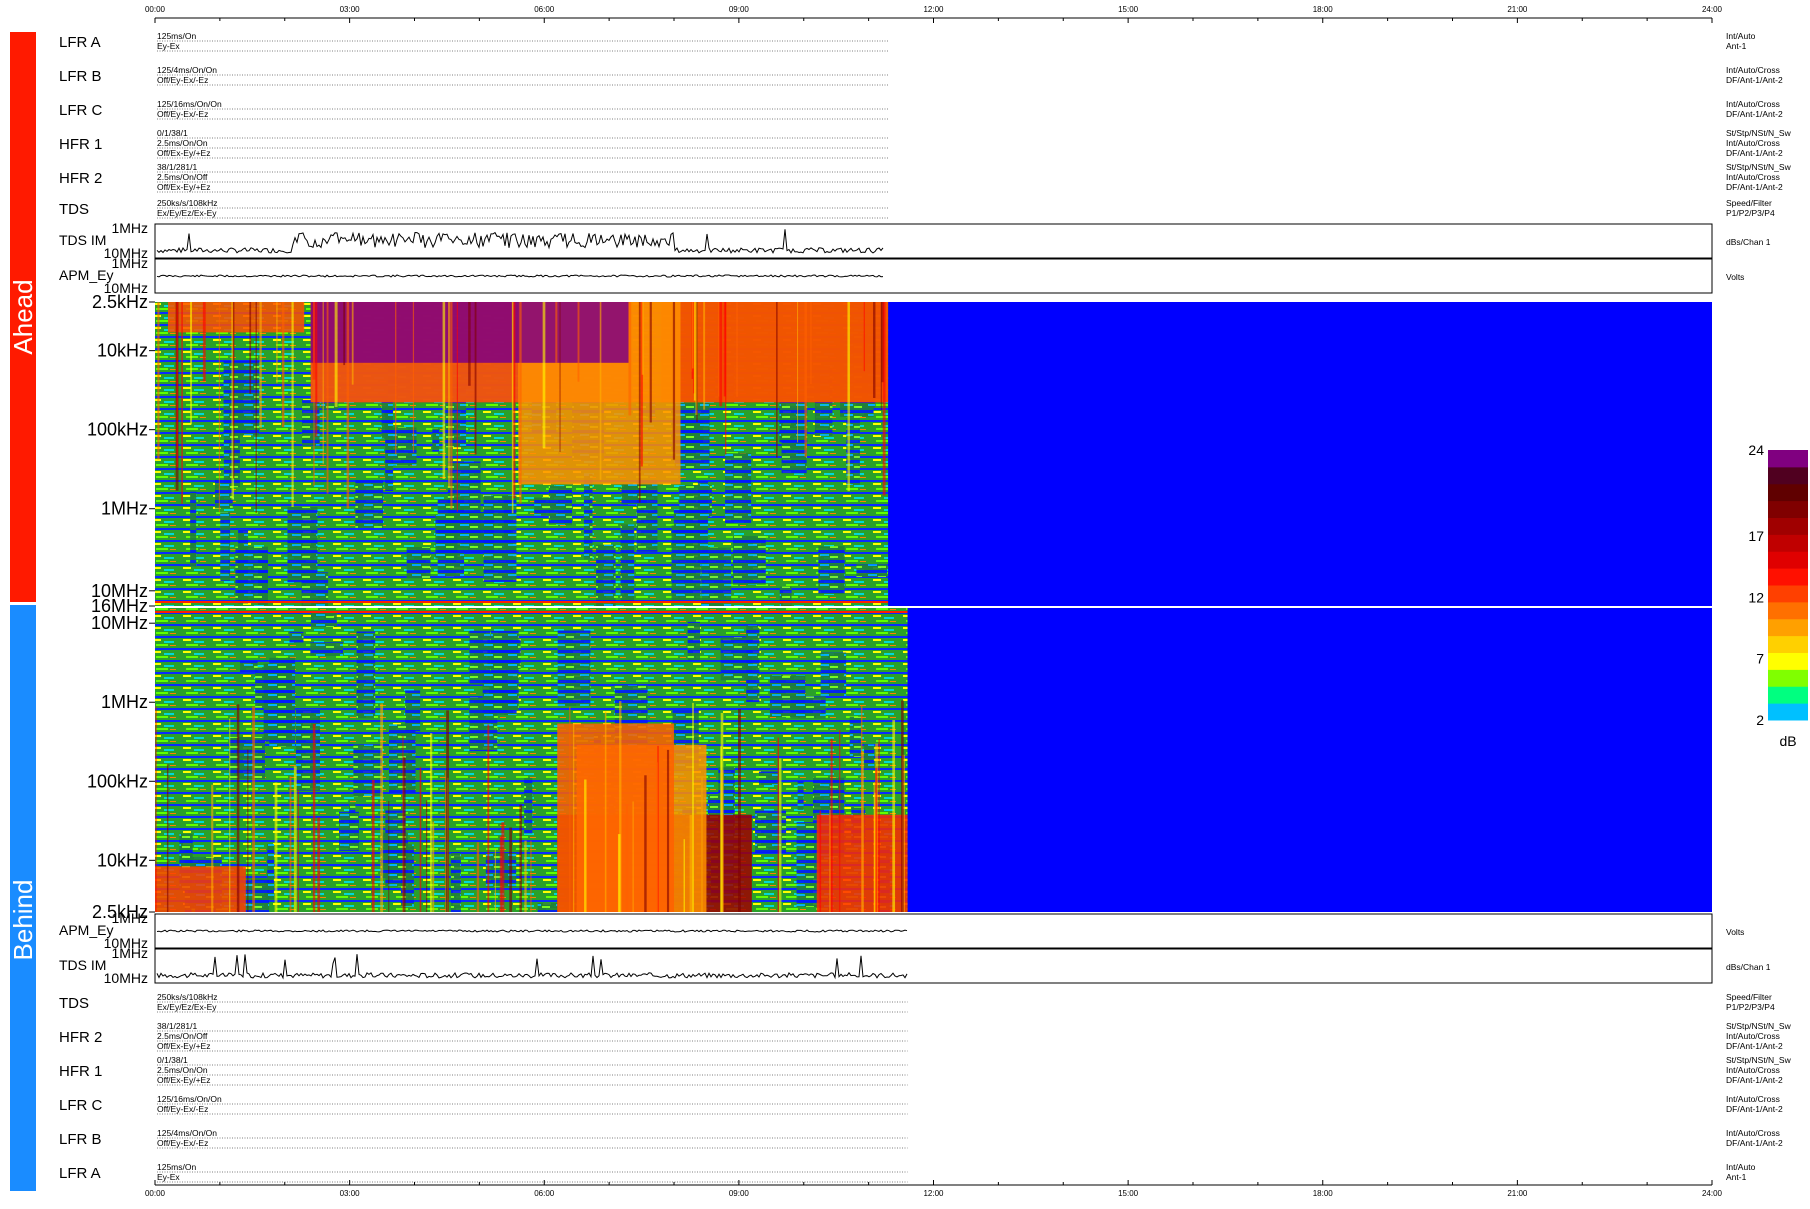 The width and height of the screenshot is (1810, 1209). Describe the element at coordinates (187, 213) in the screenshot. I see `instrument-setting: Ex/Ey/Ez/Ex-Ey` at that location.